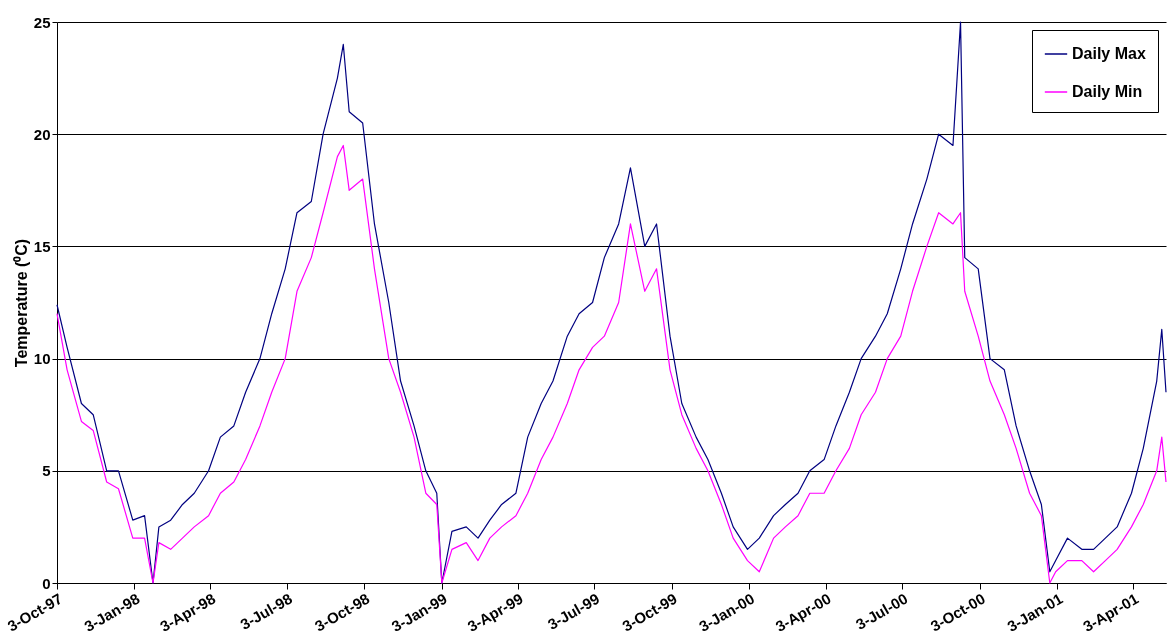  I want to click on y-tick-label: 20, so click(42, 134).